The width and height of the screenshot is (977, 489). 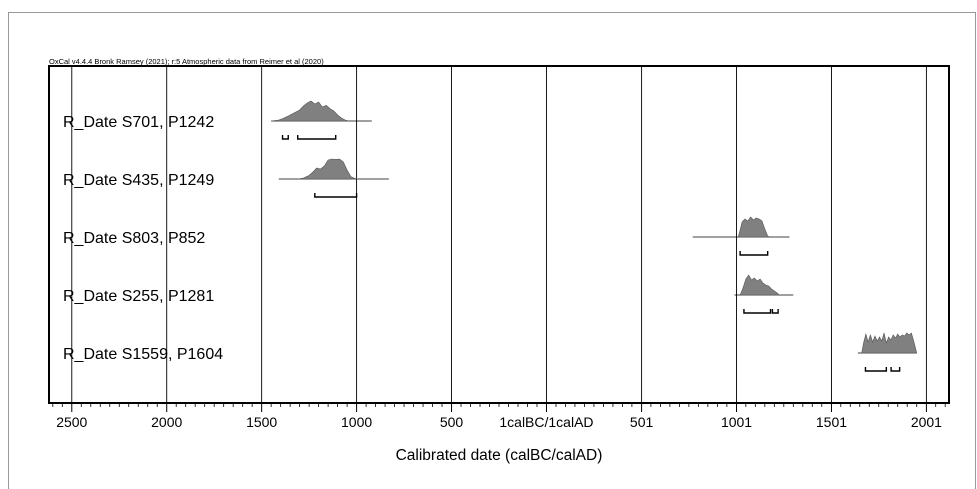 I want to click on x-tick-label-8: 1501, so click(x=831, y=422).